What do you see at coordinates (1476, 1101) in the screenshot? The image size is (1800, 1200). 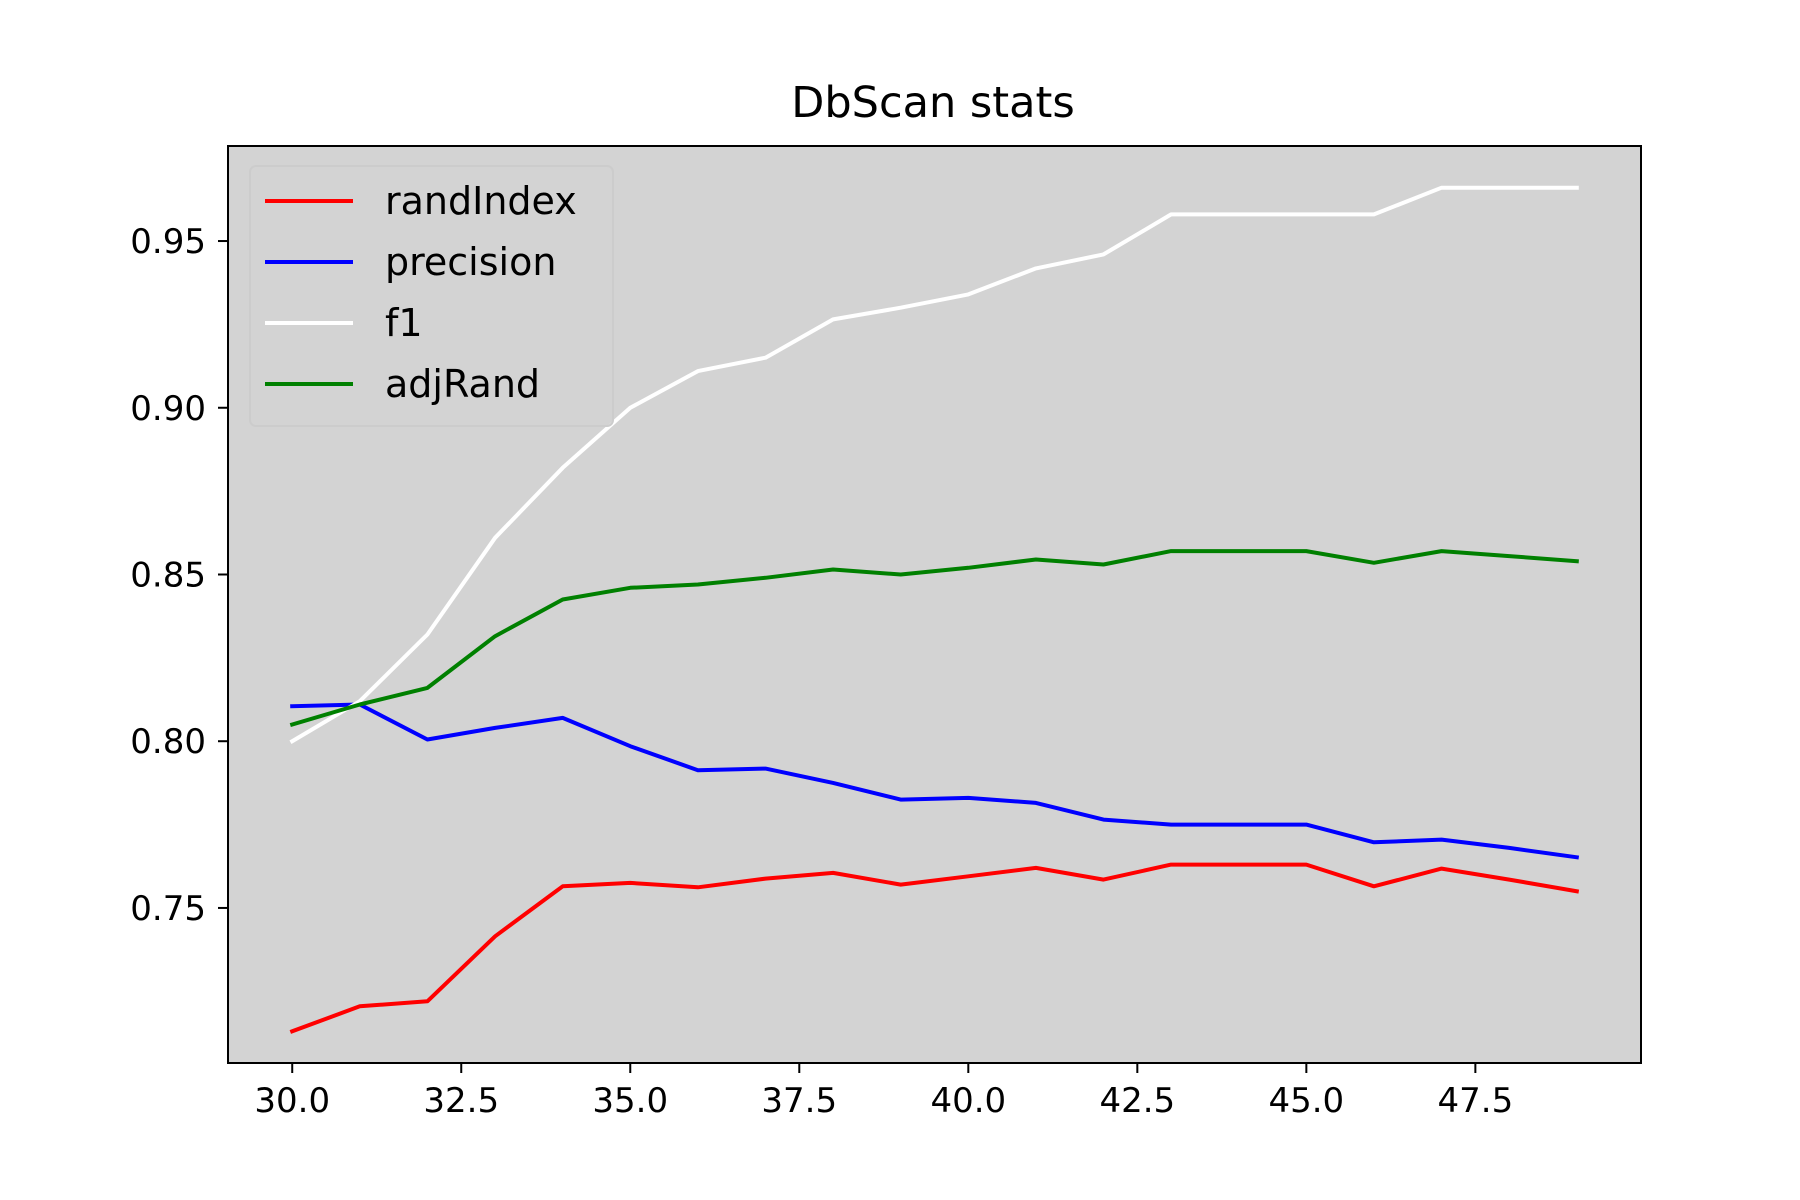 I see `x-tick-label: 47.5` at bounding box center [1476, 1101].